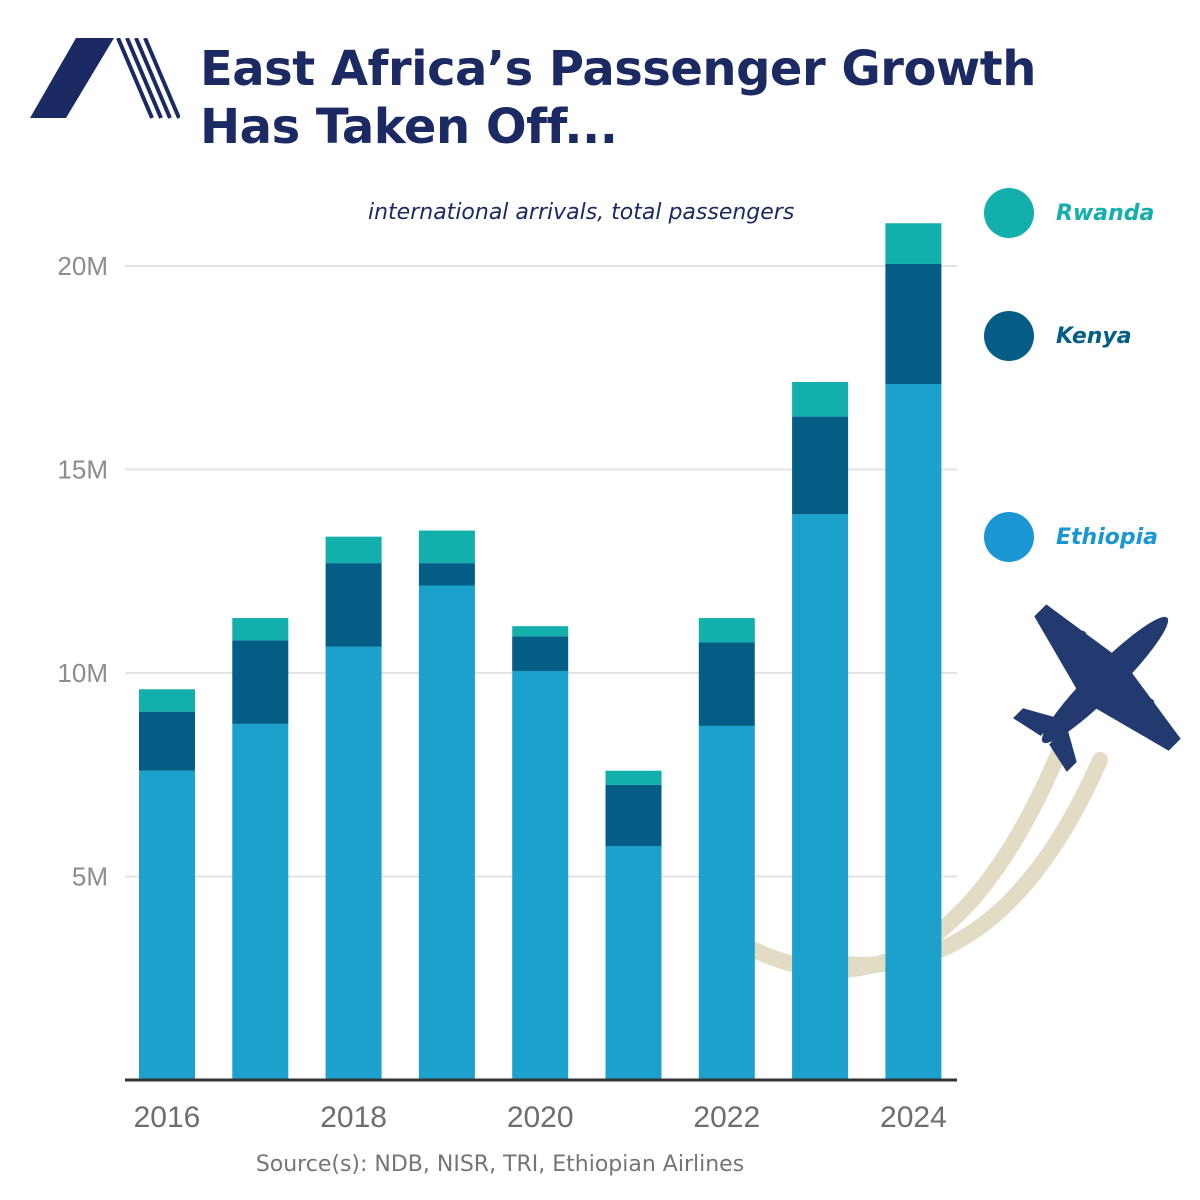 The image size is (1200, 1200). I want to click on legend-swatch-rwanda, so click(1009, 213).